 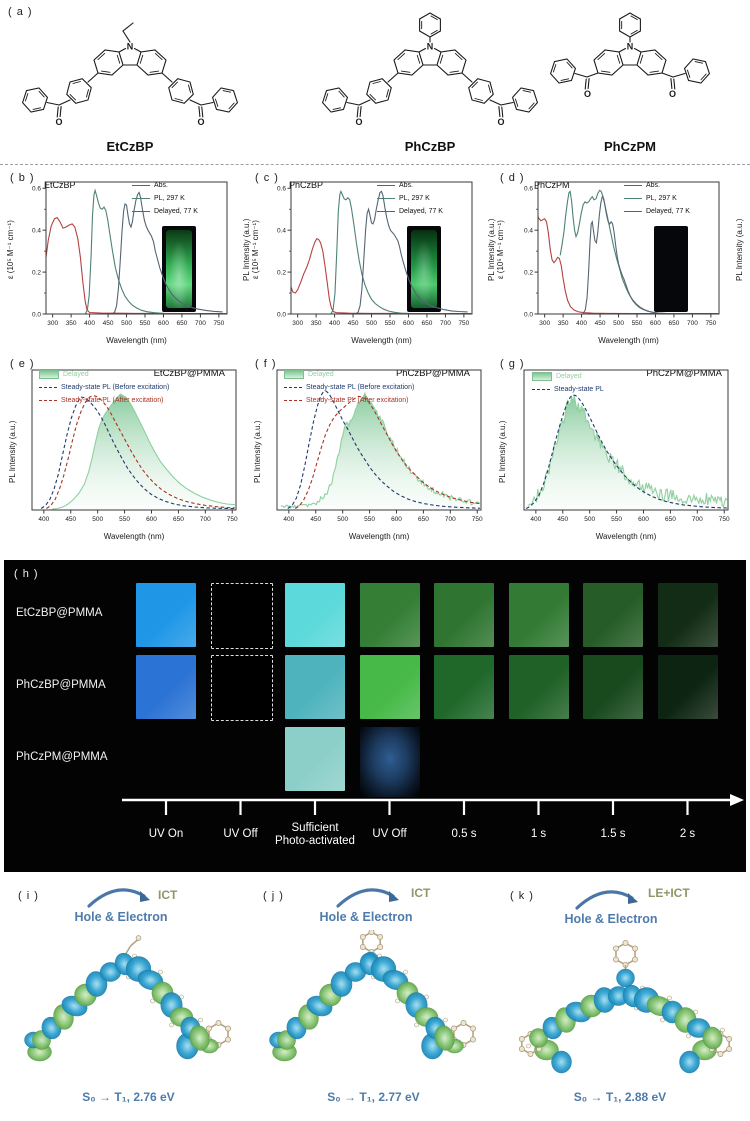 I want to click on sample-row-label: EtCzBP@PMMA, so click(x=59, y=613).